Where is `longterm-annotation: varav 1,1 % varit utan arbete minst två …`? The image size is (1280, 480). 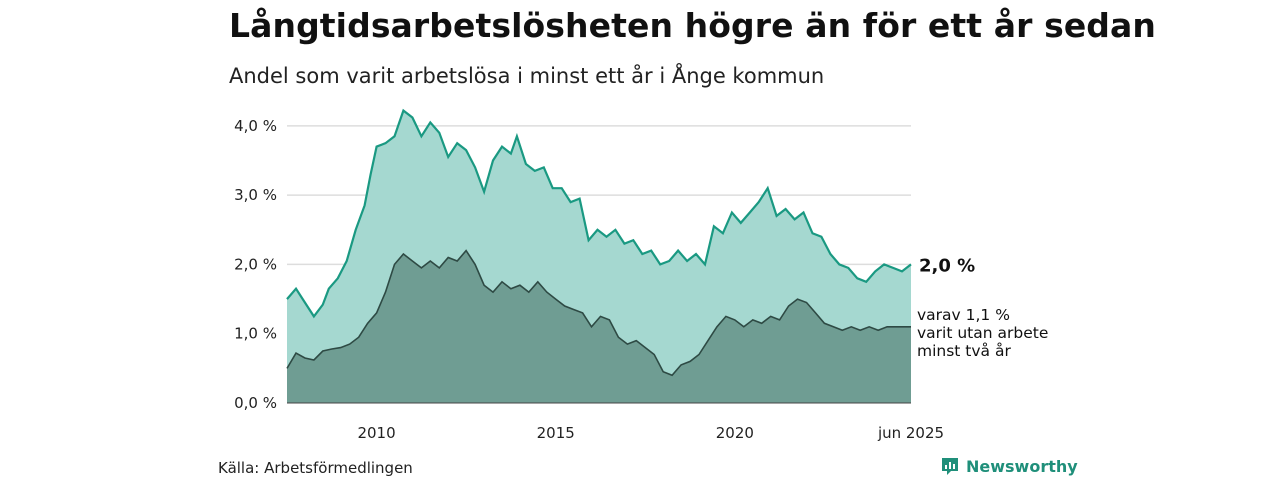 longterm-annotation: varav 1,1 % varit utan arbete minst två … is located at coordinates (985, 333).